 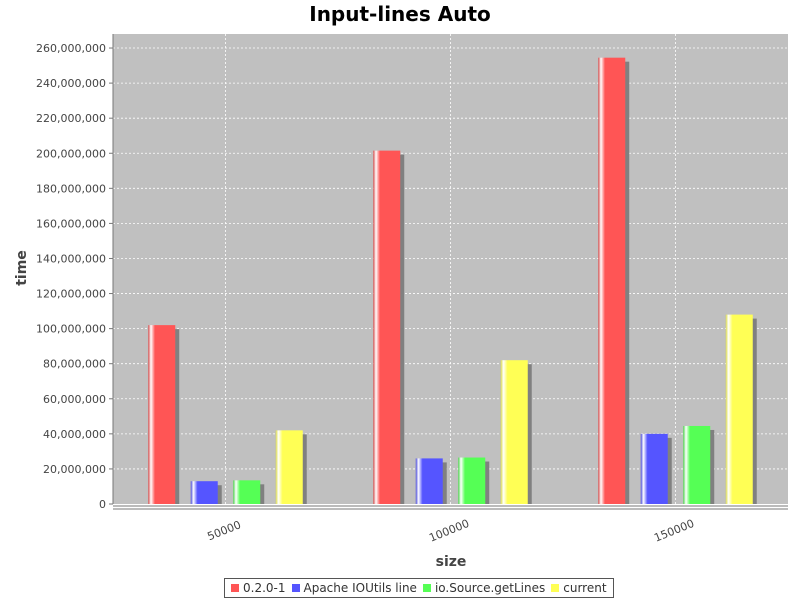 What do you see at coordinates (71, 118) in the screenshot?
I see `y-tick-label: 220,000,000` at bounding box center [71, 118].